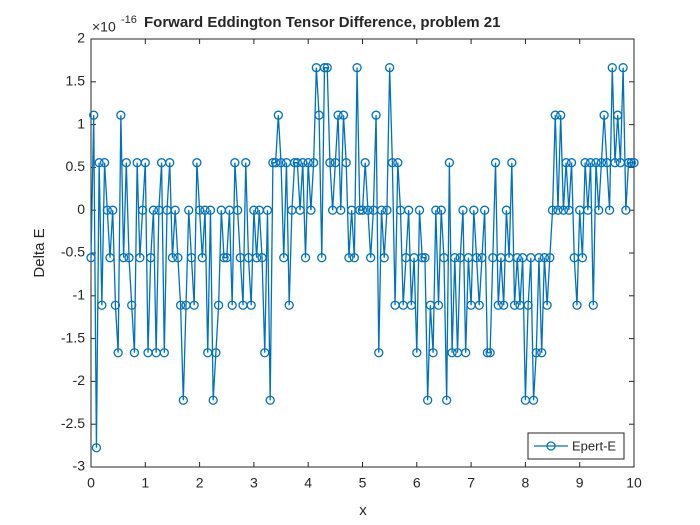 The width and height of the screenshot is (700, 525). Describe the element at coordinates (79, 295) in the screenshot. I see `y-tick-label: -1` at that location.